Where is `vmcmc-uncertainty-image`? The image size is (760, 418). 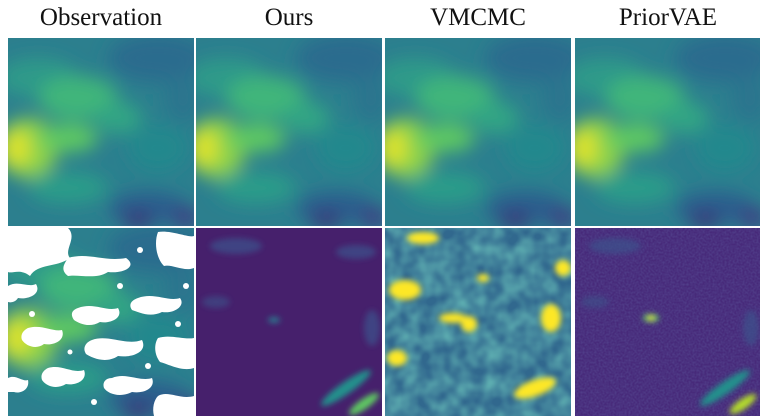 vmcmc-uncertainty-image is located at coordinates (478, 322).